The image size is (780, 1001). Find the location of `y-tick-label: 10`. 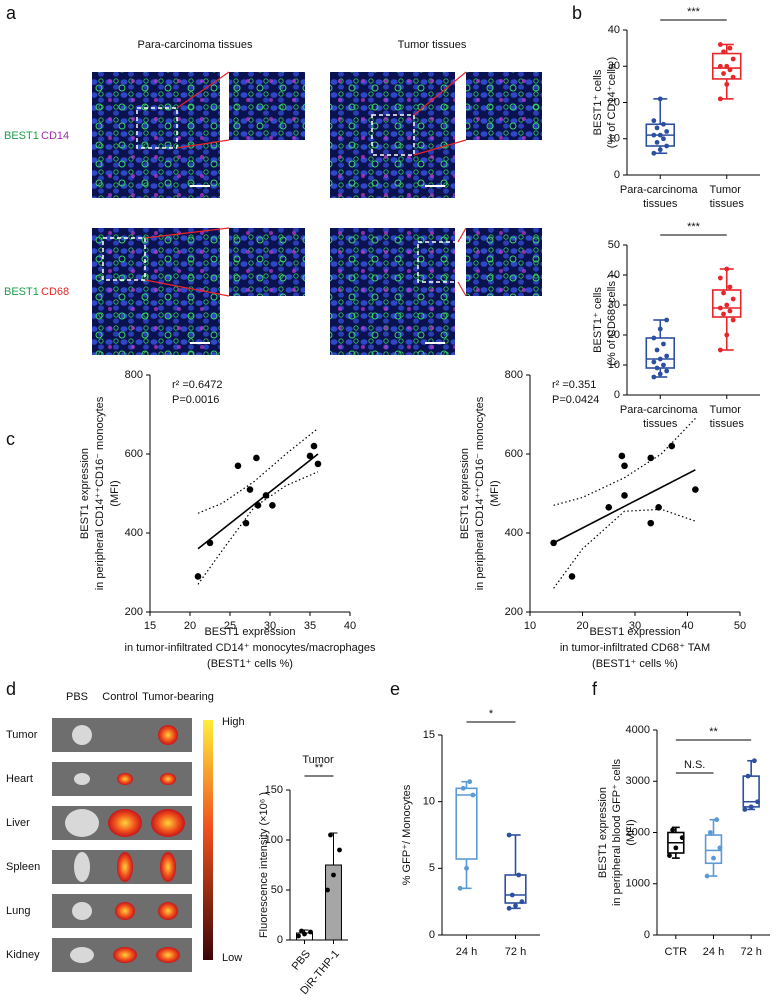

y-tick-label: 10 is located at coordinates (614, 139).